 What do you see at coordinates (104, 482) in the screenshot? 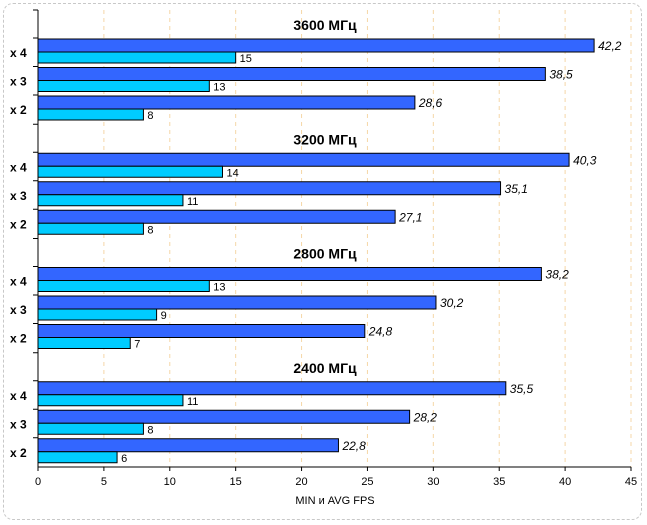
I see `x-tick-label: 5` at bounding box center [104, 482].